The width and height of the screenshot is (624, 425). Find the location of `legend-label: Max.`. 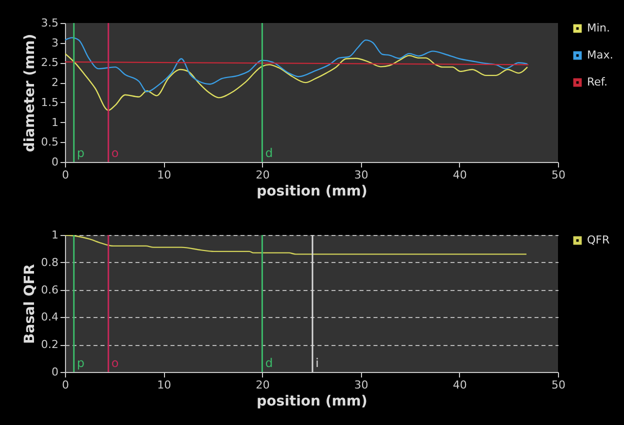

legend-label: Max. is located at coordinates (600, 55).